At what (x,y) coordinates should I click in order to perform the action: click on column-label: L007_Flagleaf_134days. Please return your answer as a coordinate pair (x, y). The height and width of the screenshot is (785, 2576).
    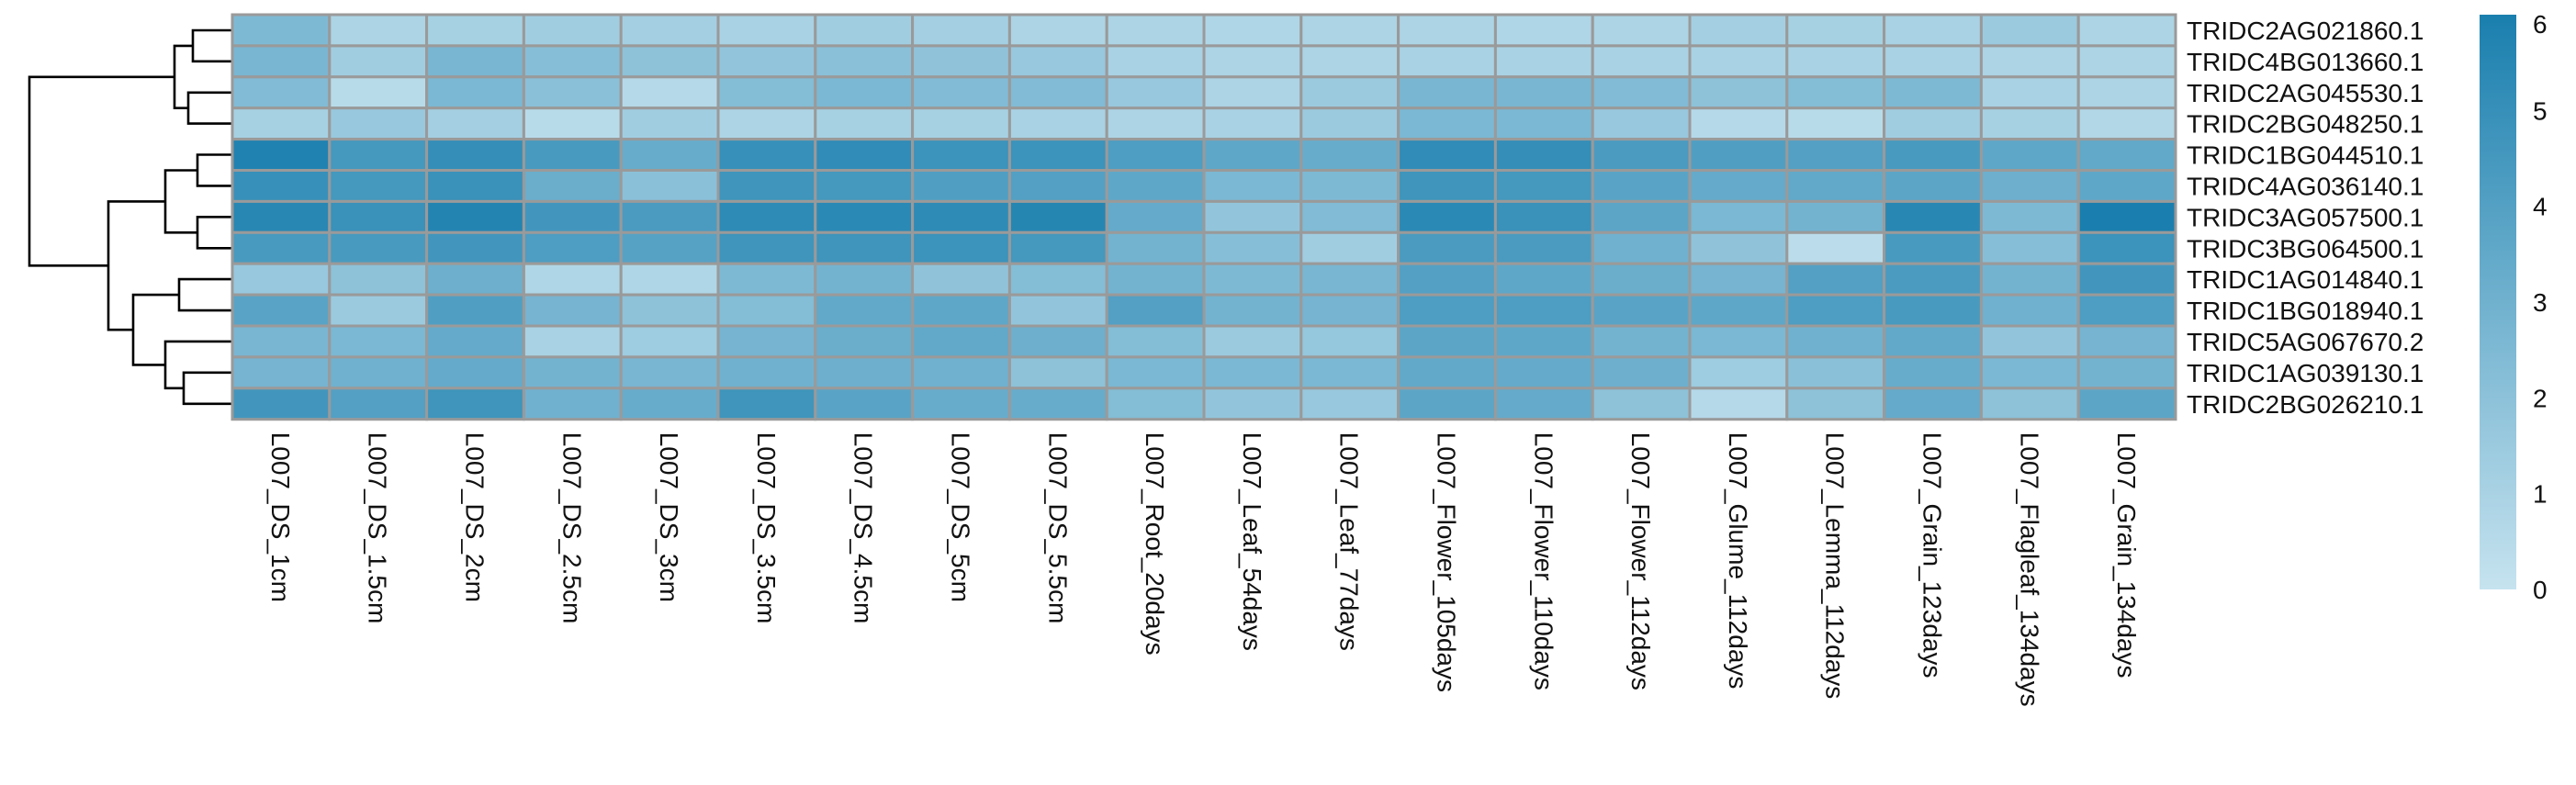
    Looking at the image, I should click on (2029, 569).